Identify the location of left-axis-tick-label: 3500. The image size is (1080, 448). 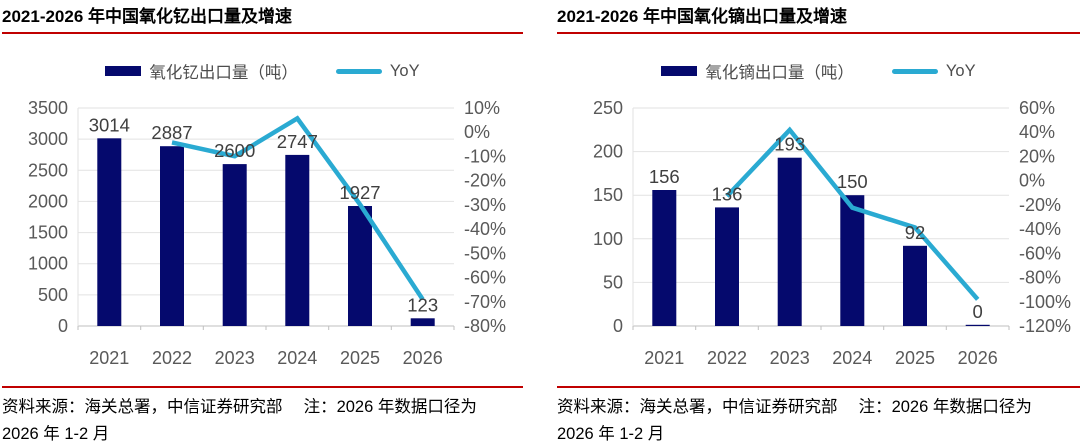
(48, 108).